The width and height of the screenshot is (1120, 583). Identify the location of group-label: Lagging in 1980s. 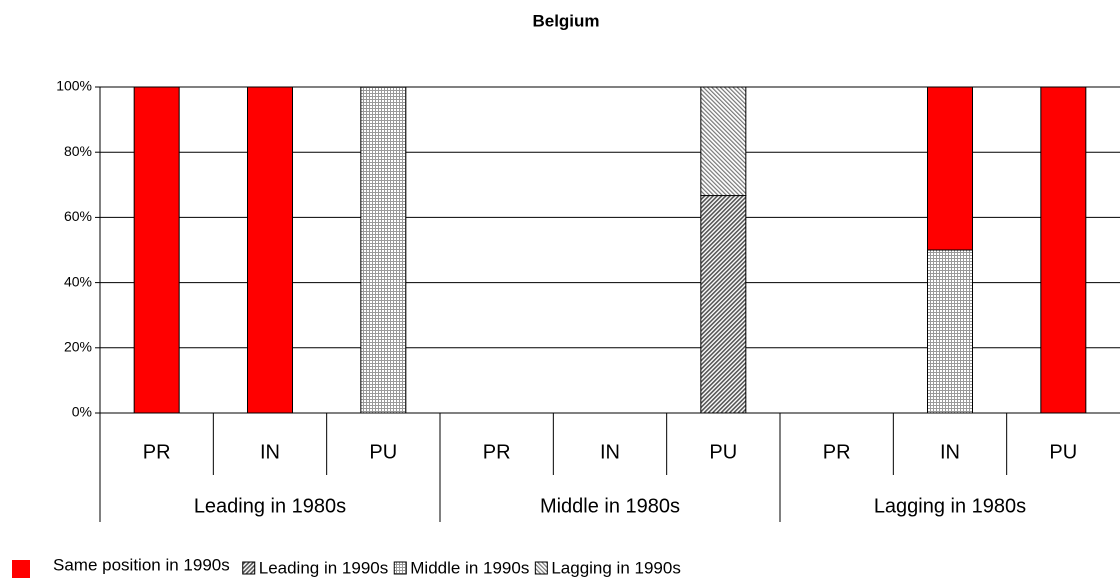
(950, 506).